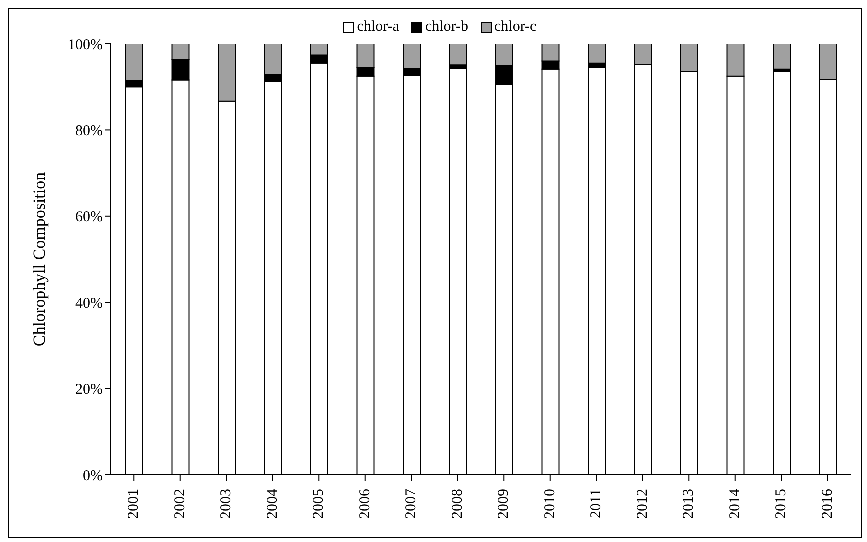  I want to click on y-tick-label: 80%, so click(89, 132).